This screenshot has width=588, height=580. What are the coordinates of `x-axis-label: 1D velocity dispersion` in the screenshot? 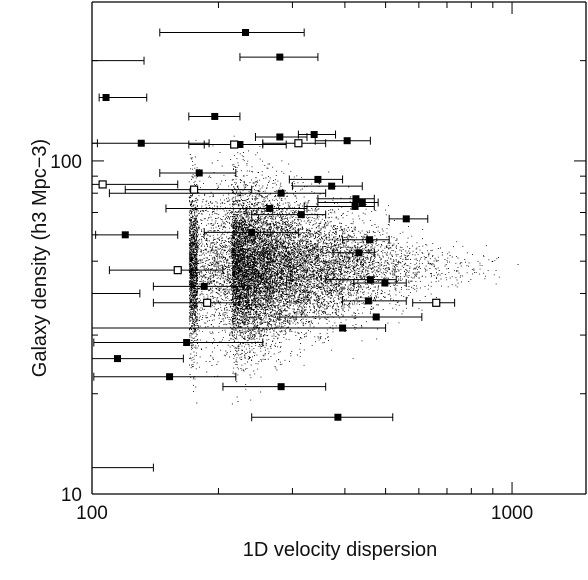 It's located at (340, 550).